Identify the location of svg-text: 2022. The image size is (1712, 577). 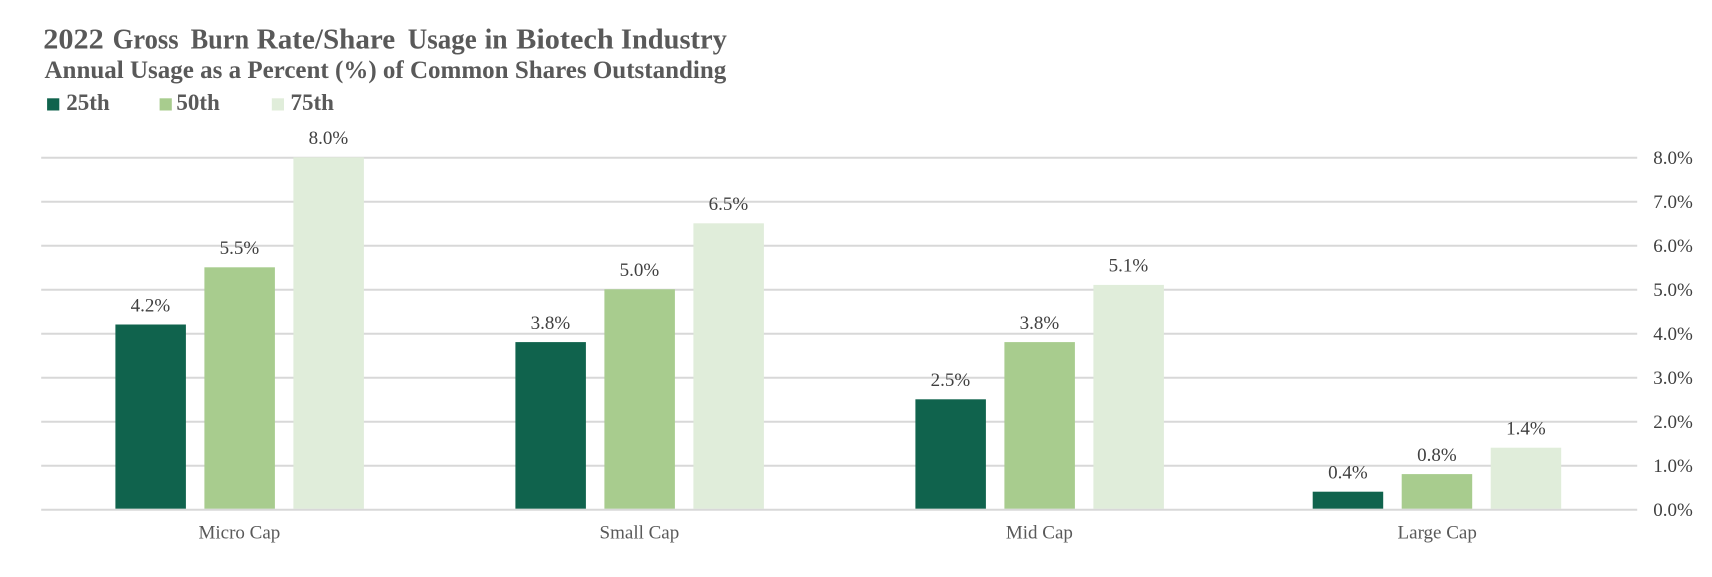
(73, 40).